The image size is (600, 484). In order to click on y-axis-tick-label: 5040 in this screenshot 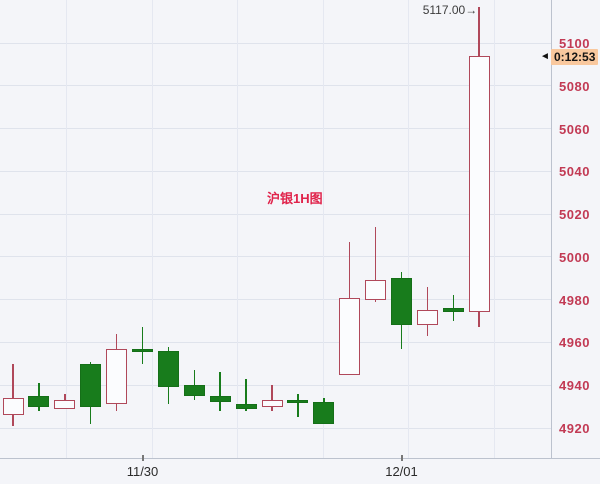, I will do `click(574, 172)`.